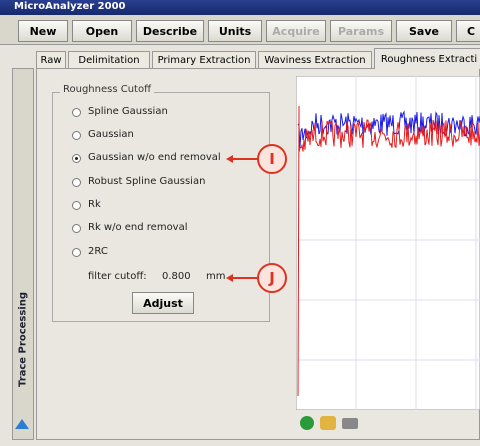 The image size is (480, 446). I want to click on filter-unit: mm, so click(216, 276).